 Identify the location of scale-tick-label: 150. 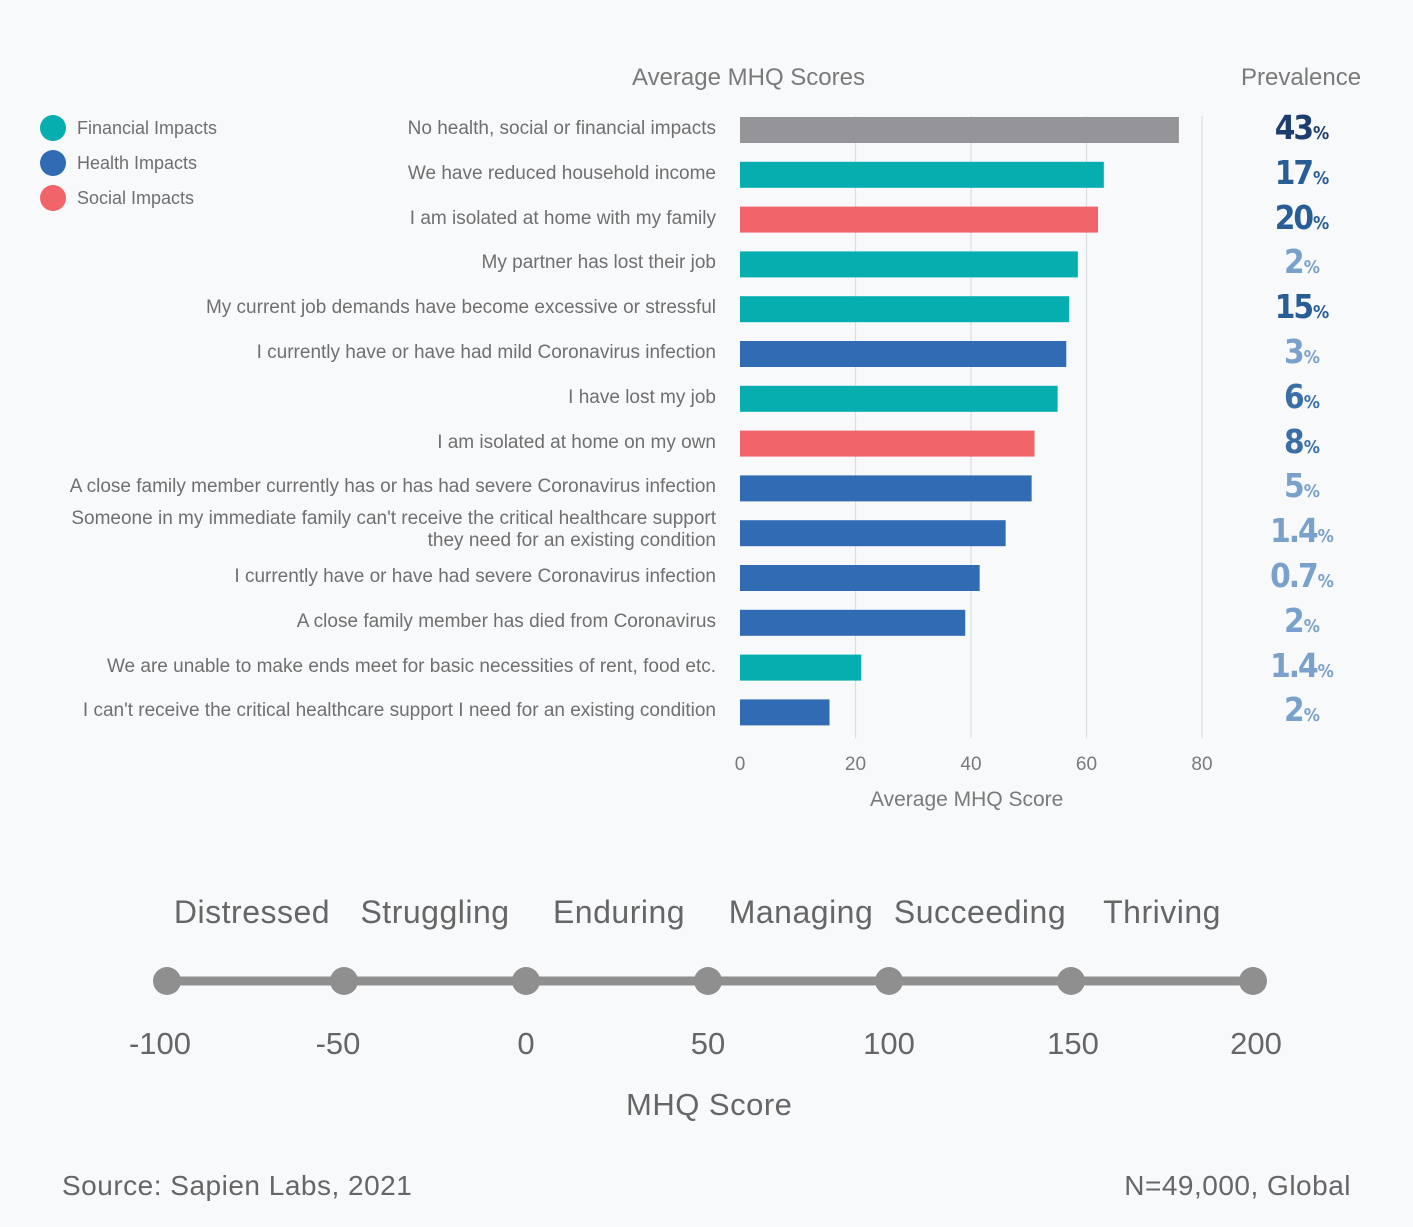
(1073, 1043).